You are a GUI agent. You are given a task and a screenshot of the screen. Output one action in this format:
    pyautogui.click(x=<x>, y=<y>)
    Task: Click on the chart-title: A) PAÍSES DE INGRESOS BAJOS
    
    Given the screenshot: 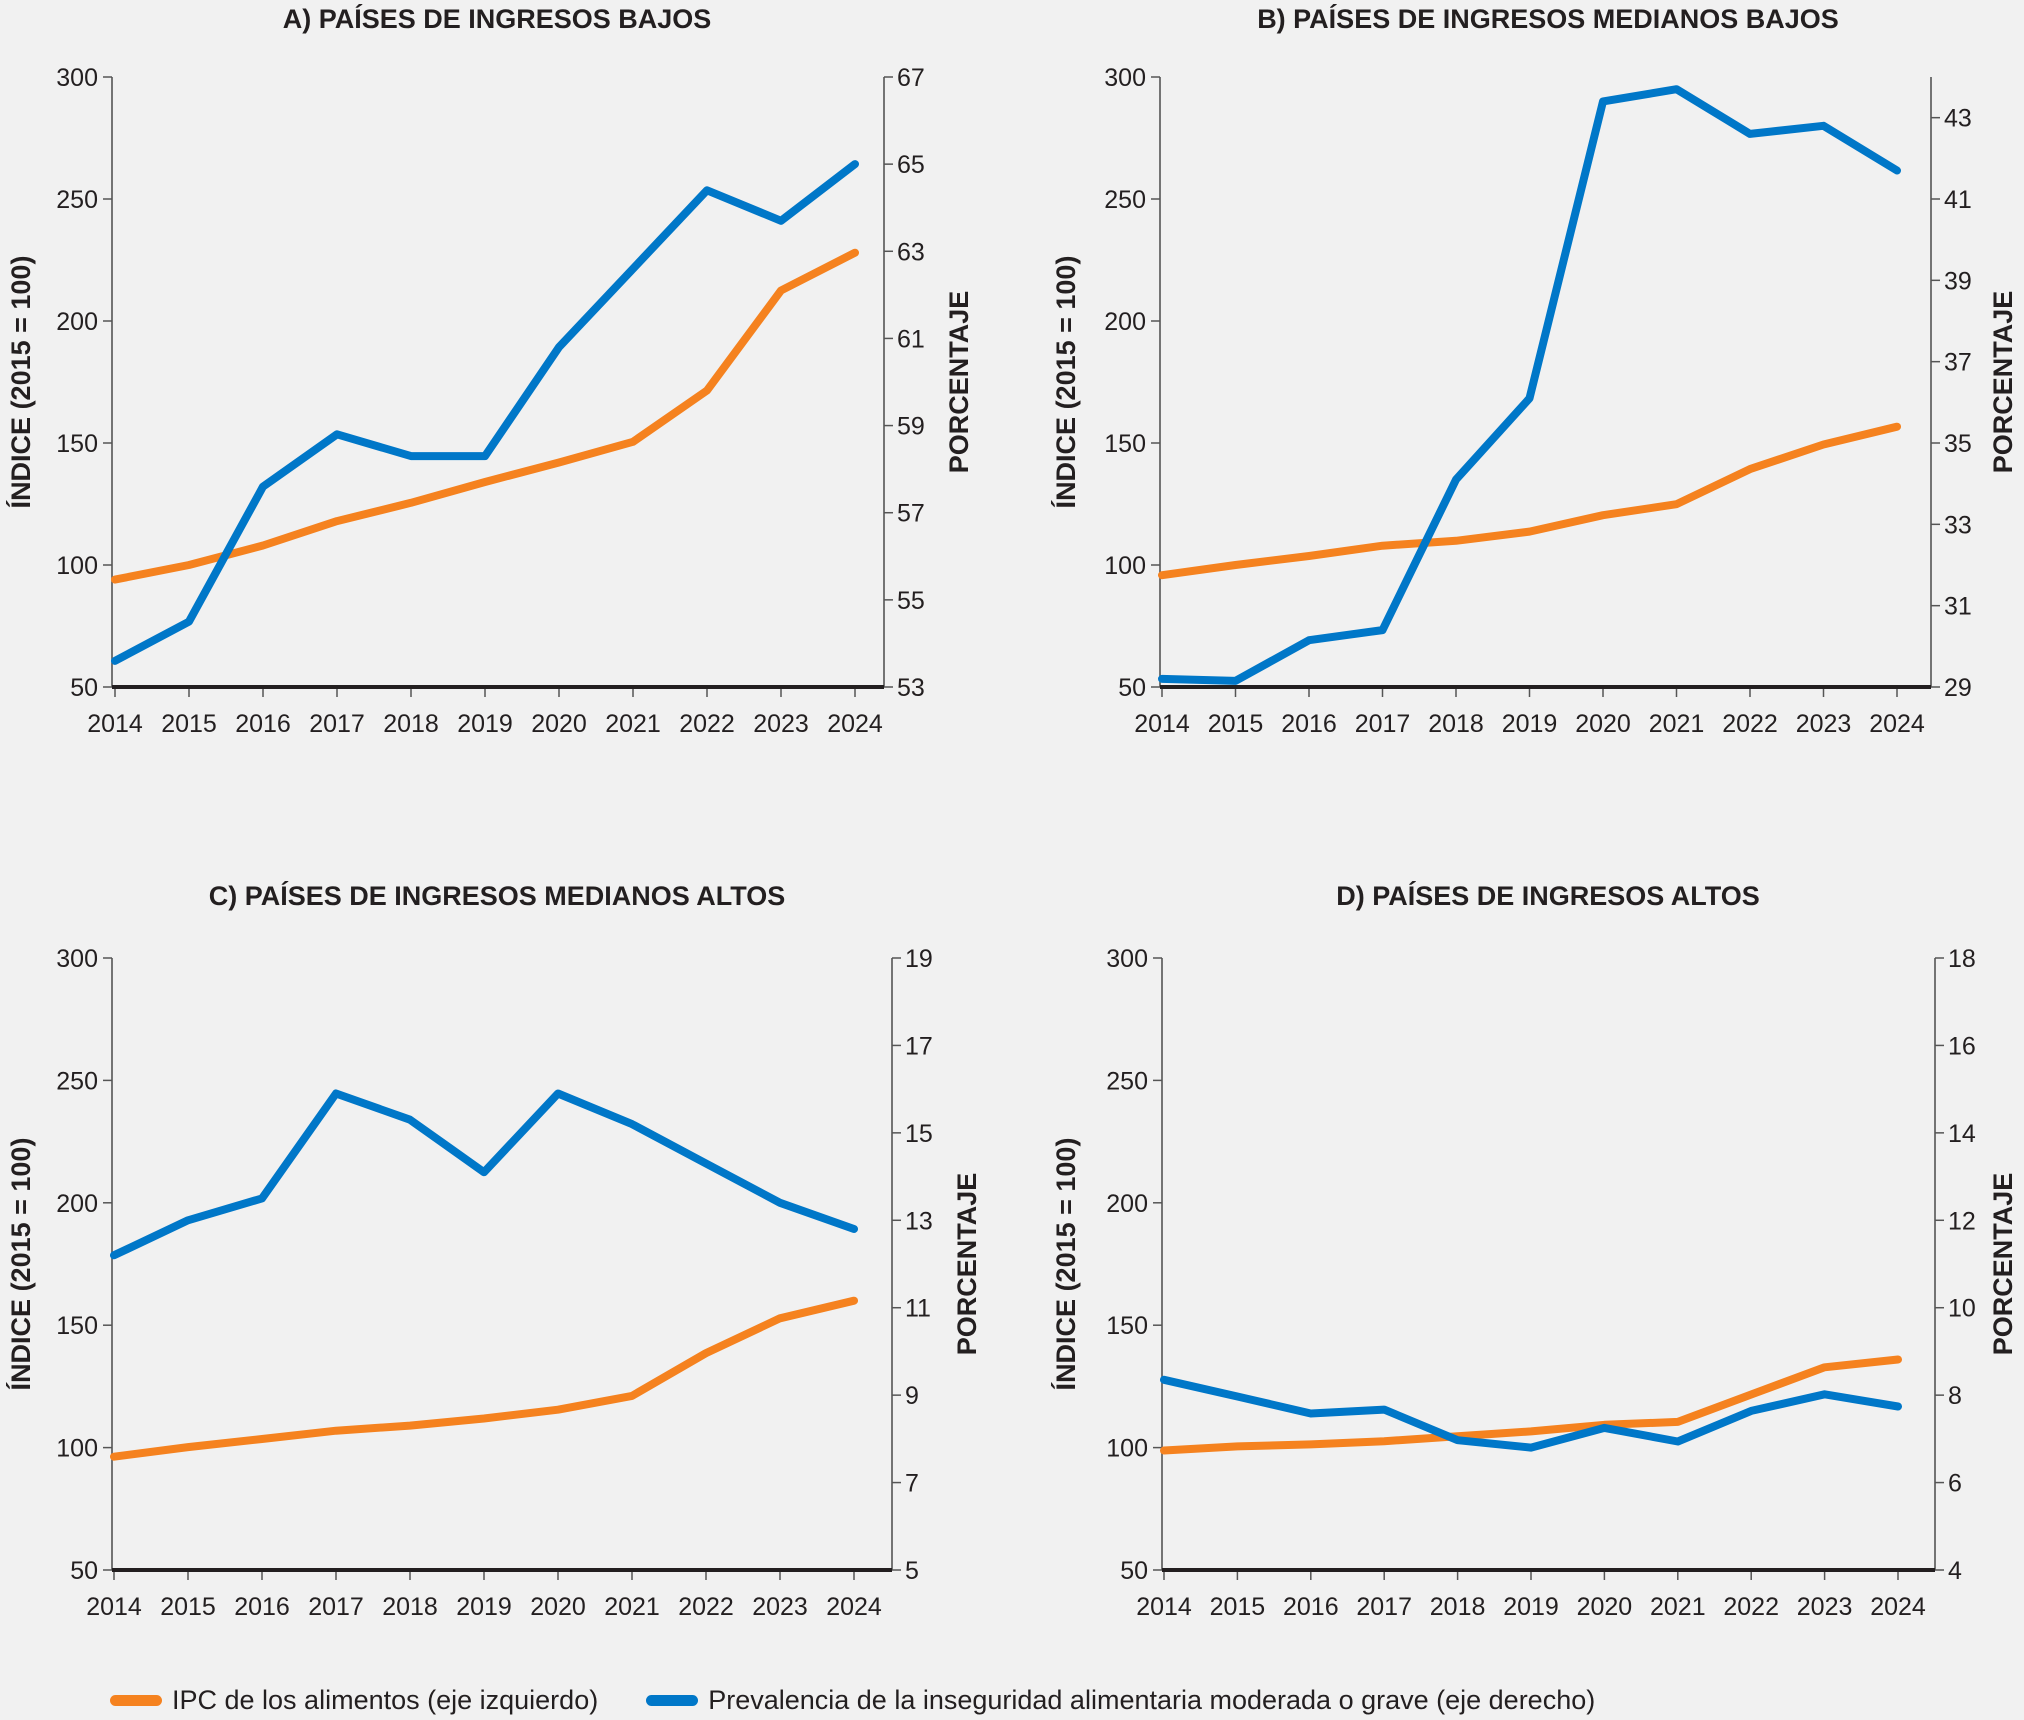 What is the action you would take?
    pyautogui.click(x=497, y=18)
    